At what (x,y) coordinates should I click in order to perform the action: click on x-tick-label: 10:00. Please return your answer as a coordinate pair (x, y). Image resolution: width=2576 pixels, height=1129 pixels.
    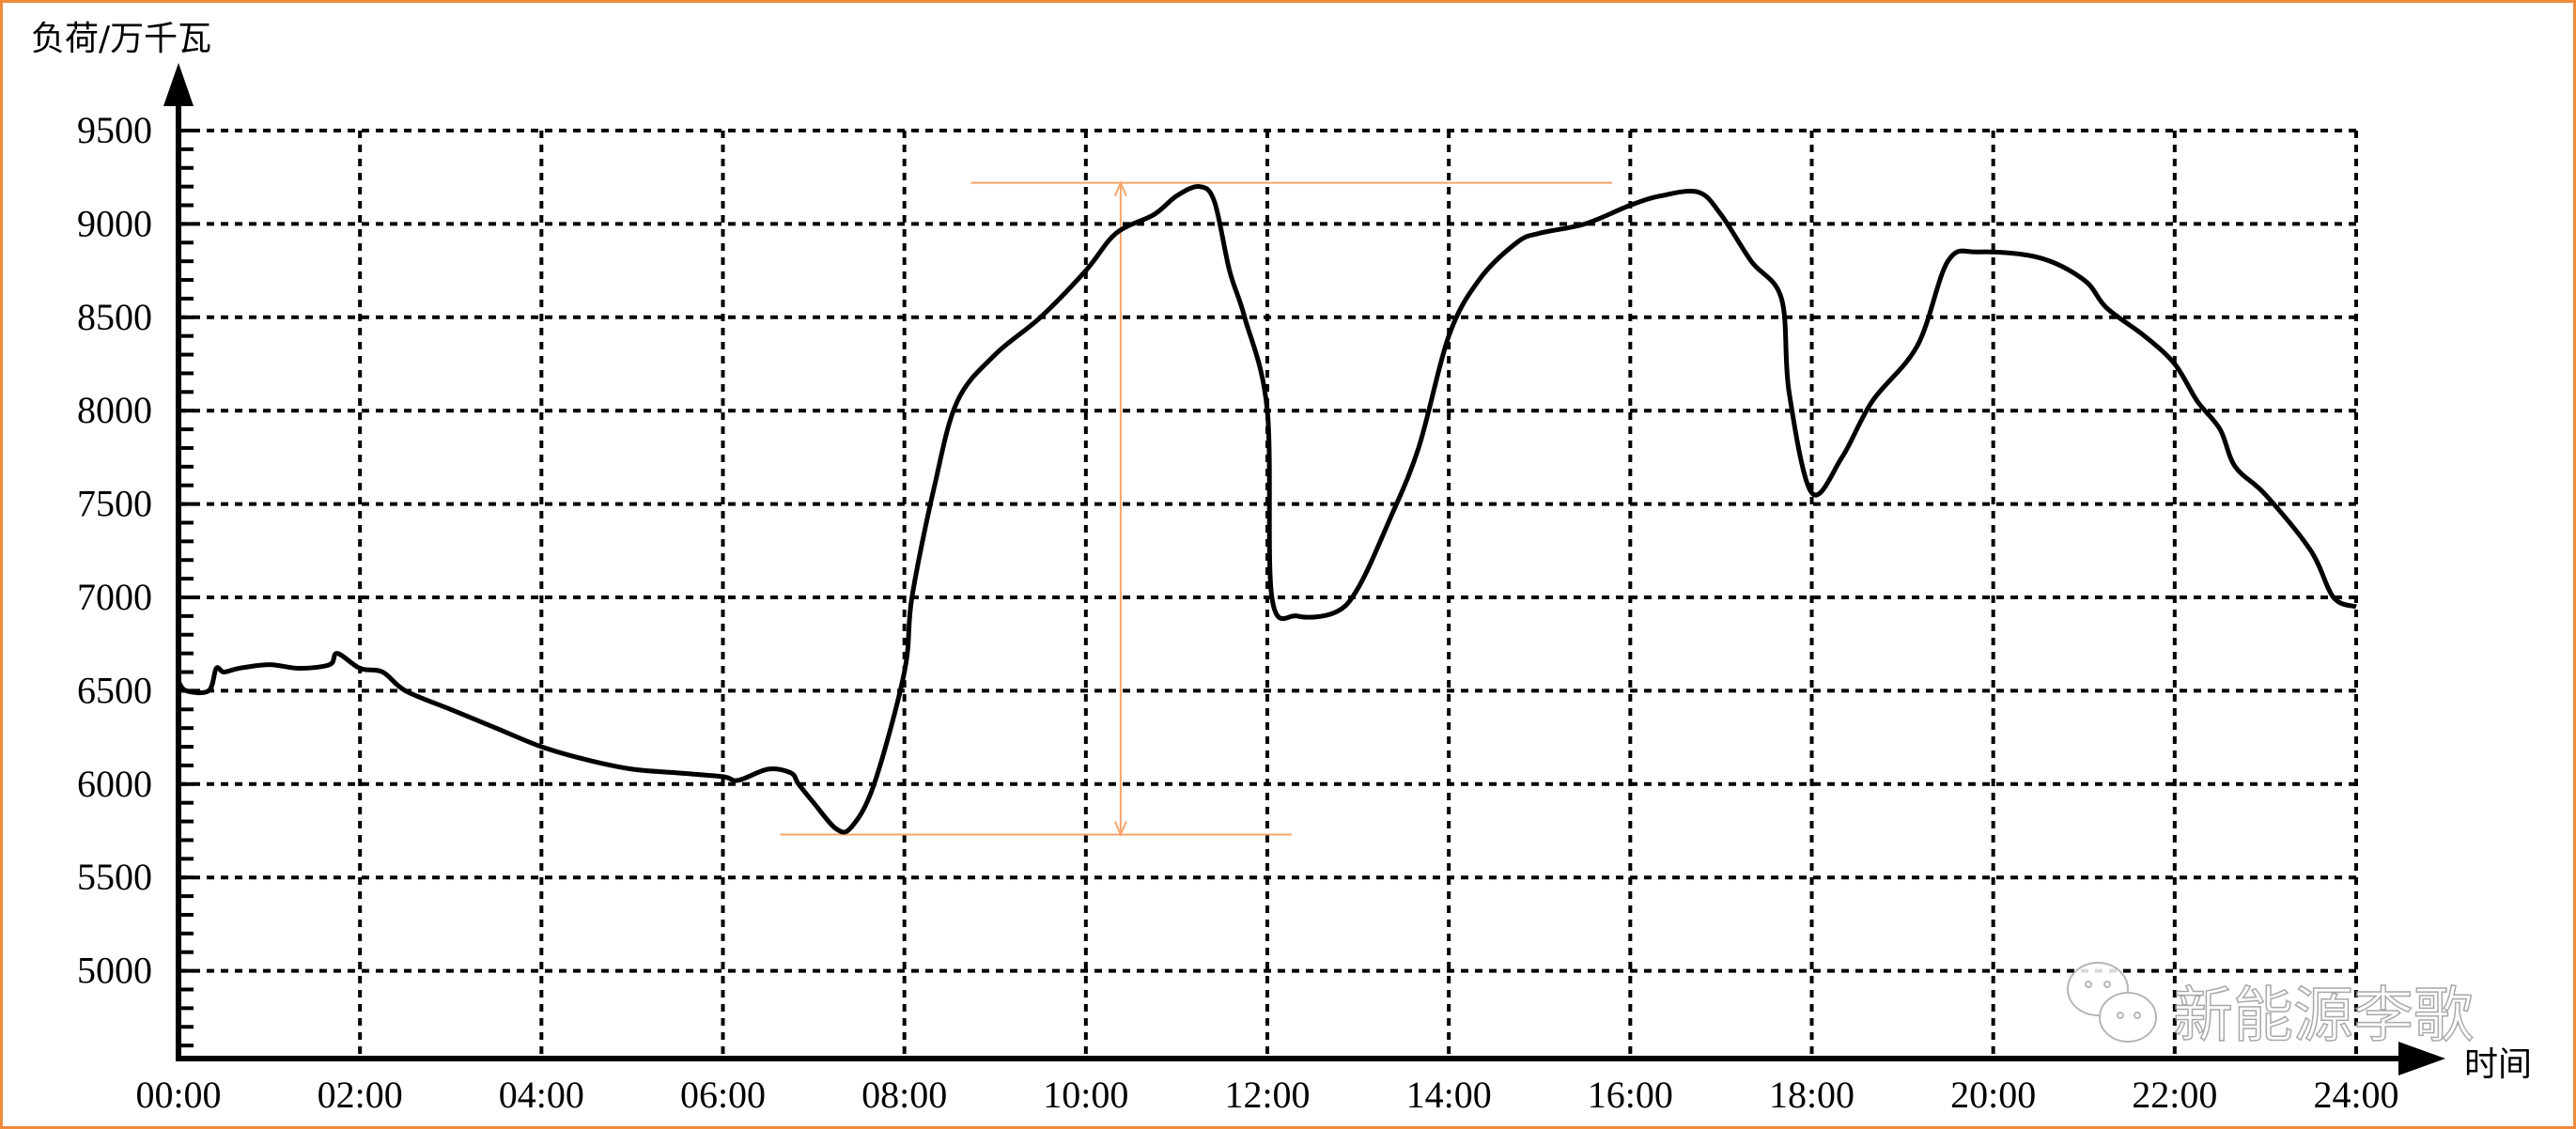
    Looking at the image, I should click on (1085, 1095).